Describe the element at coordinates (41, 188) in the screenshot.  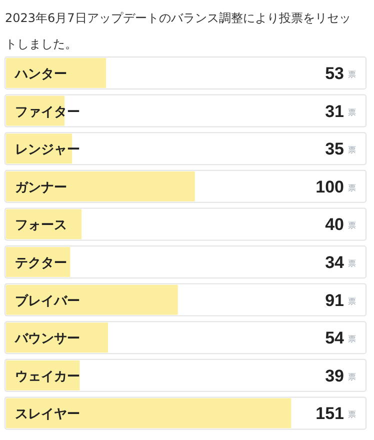
I see `y-tick-label: ガンナー` at that location.